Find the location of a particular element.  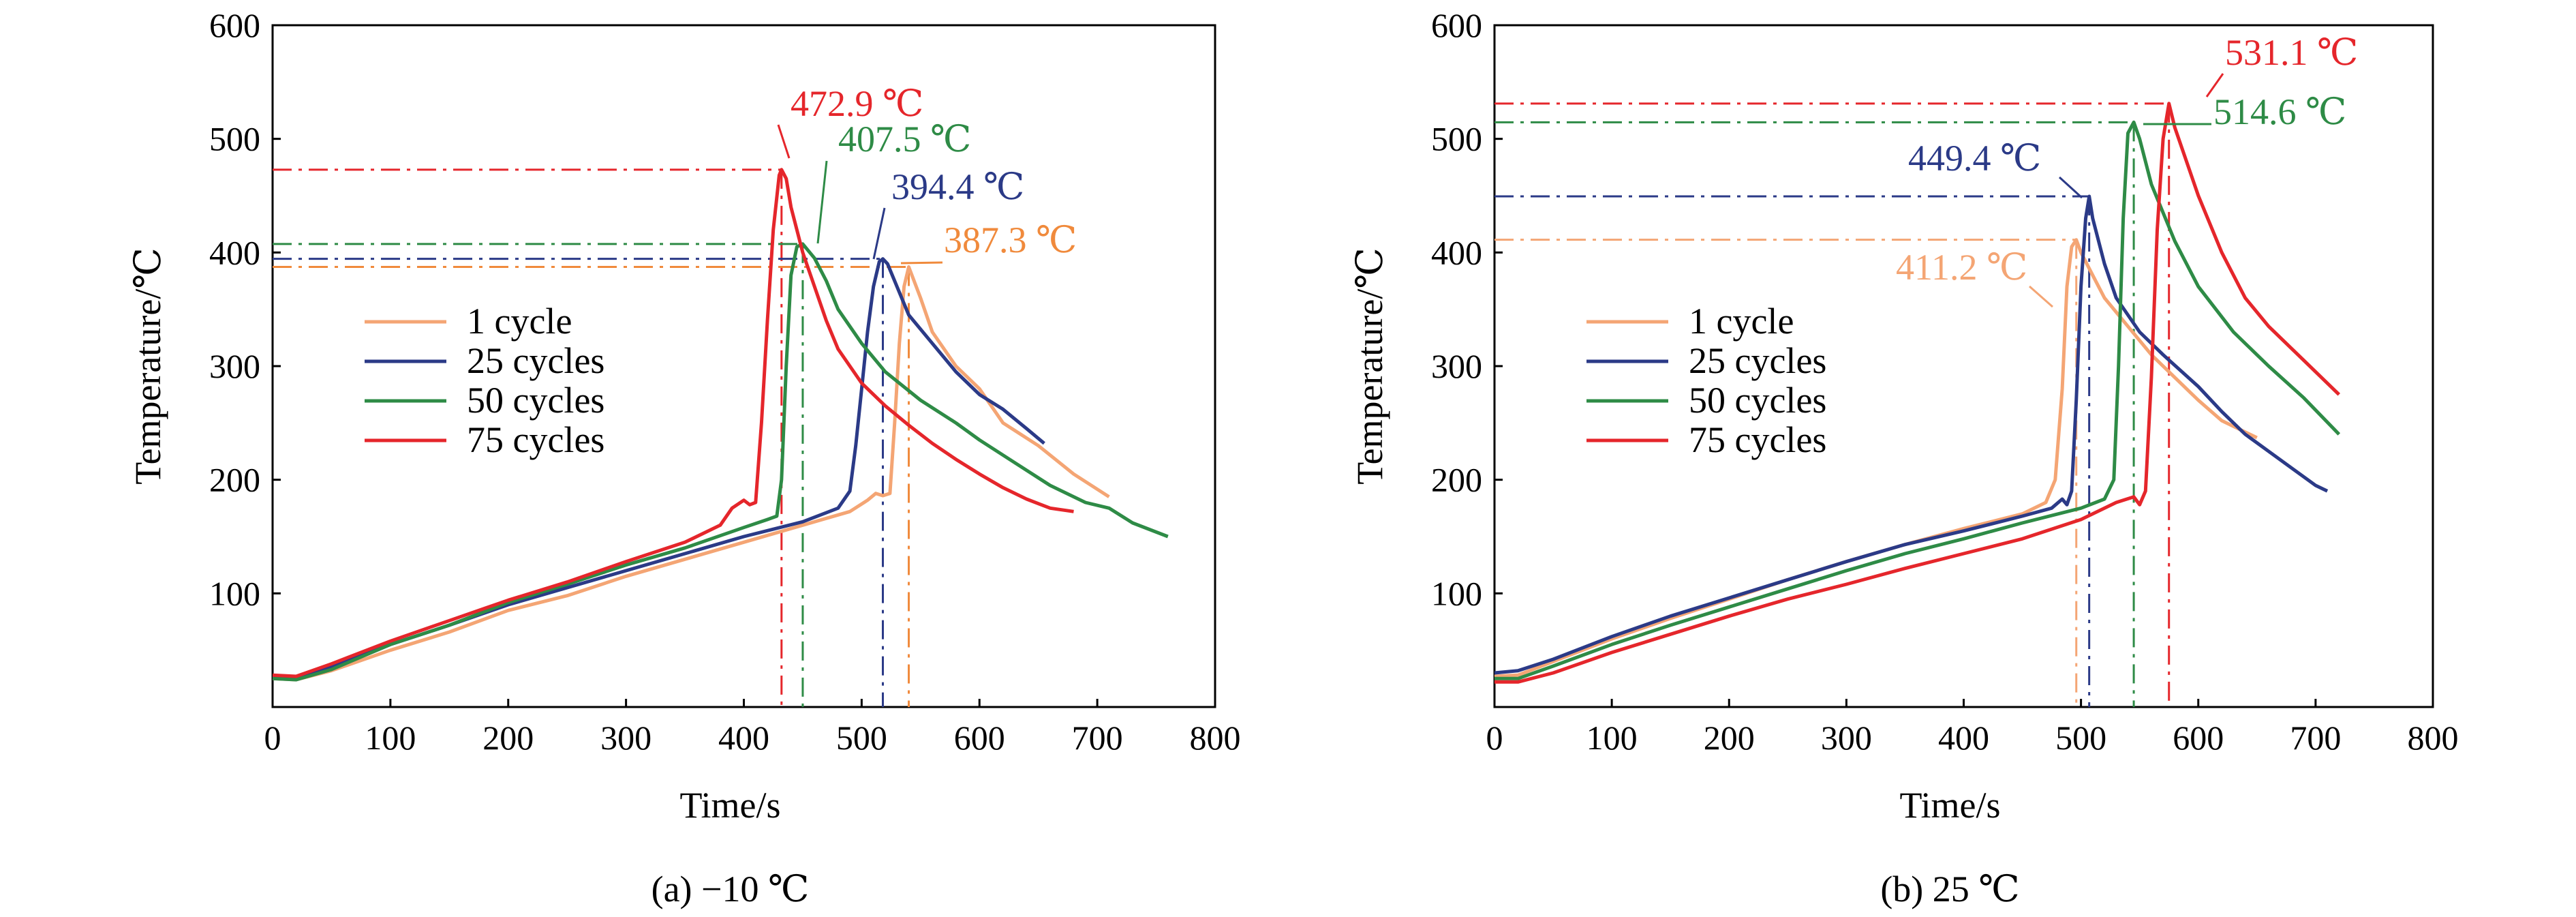

peak-annotation: 411.2 ℃ is located at coordinates (1961, 267).